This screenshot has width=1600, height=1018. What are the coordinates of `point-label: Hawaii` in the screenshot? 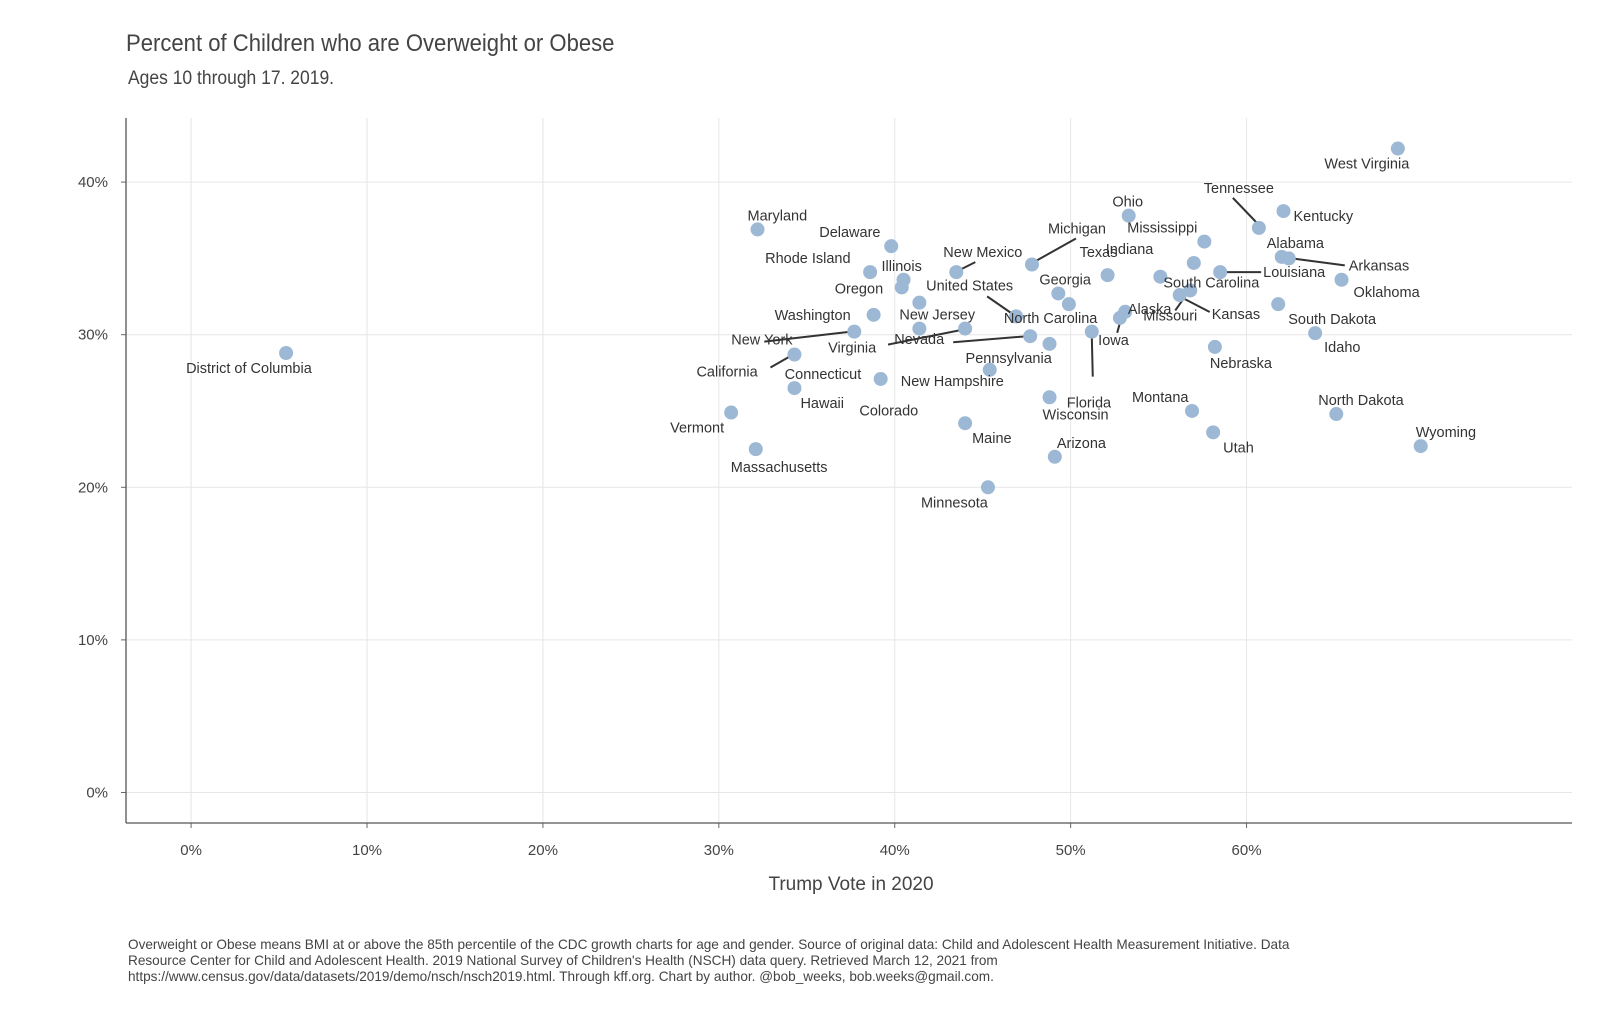 It's located at (822, 404).